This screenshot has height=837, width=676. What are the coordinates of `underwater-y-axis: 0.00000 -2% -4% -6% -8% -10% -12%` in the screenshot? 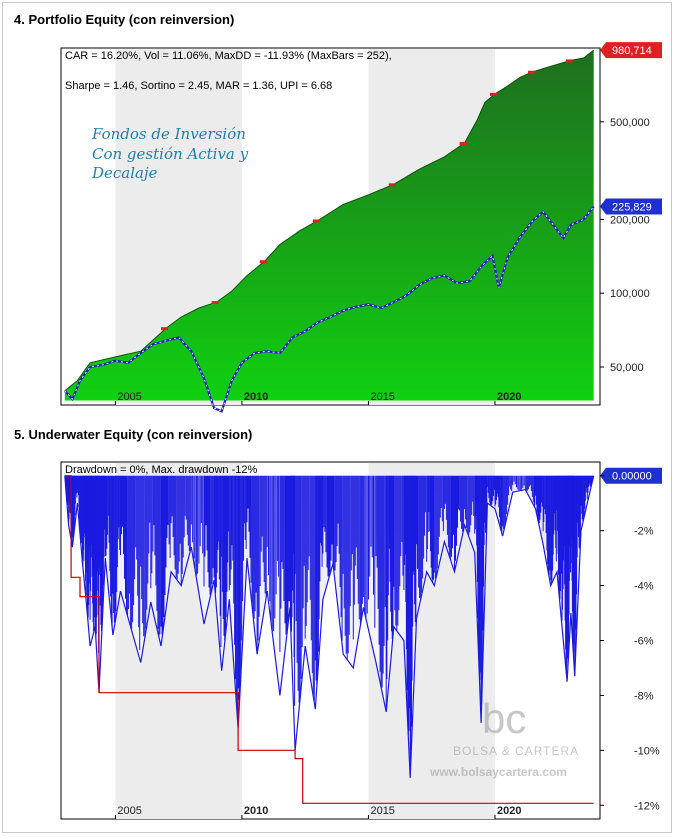 It's located at (630, 641).